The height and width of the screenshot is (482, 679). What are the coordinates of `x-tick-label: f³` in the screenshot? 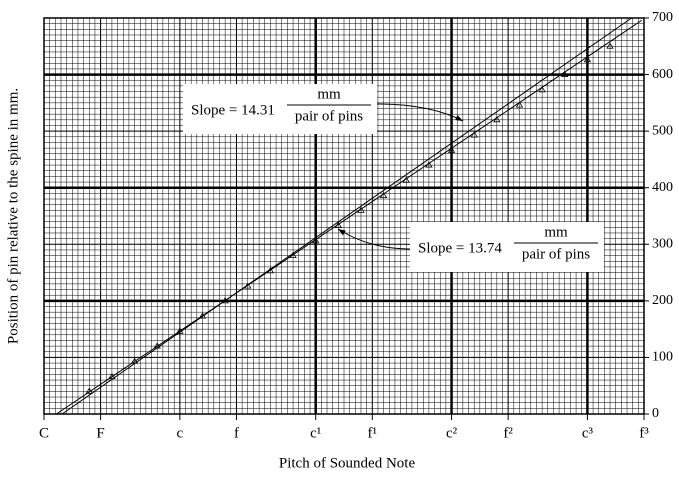 It's located at (644, 433).